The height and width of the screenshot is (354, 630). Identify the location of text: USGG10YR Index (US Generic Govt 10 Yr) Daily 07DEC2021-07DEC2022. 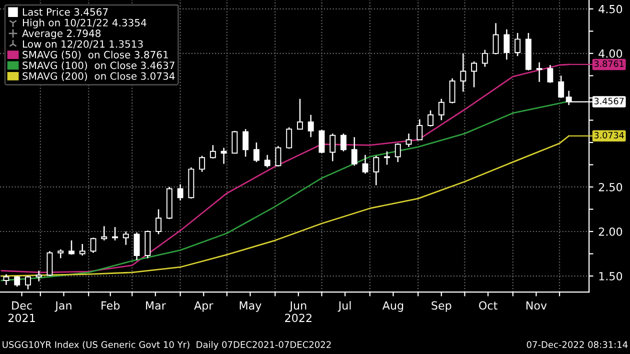
(166, 345).